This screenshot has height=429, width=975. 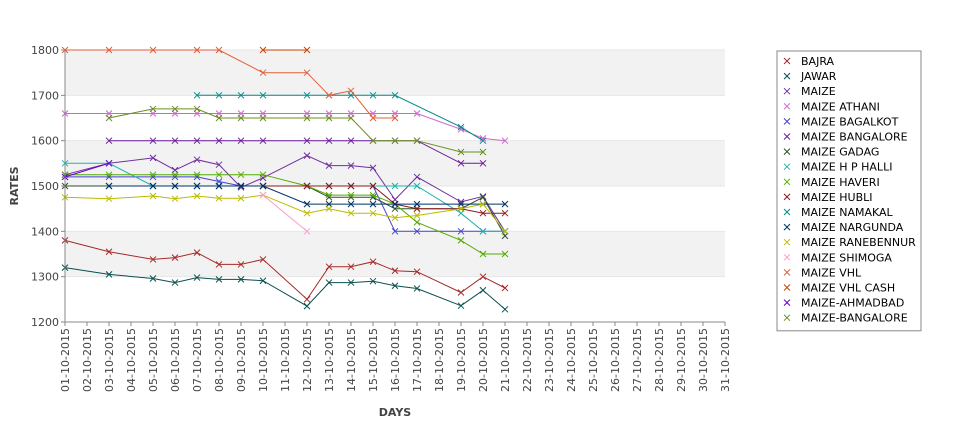 I want to click on x-axis-title: DAYS, so click(x=395, y=412).